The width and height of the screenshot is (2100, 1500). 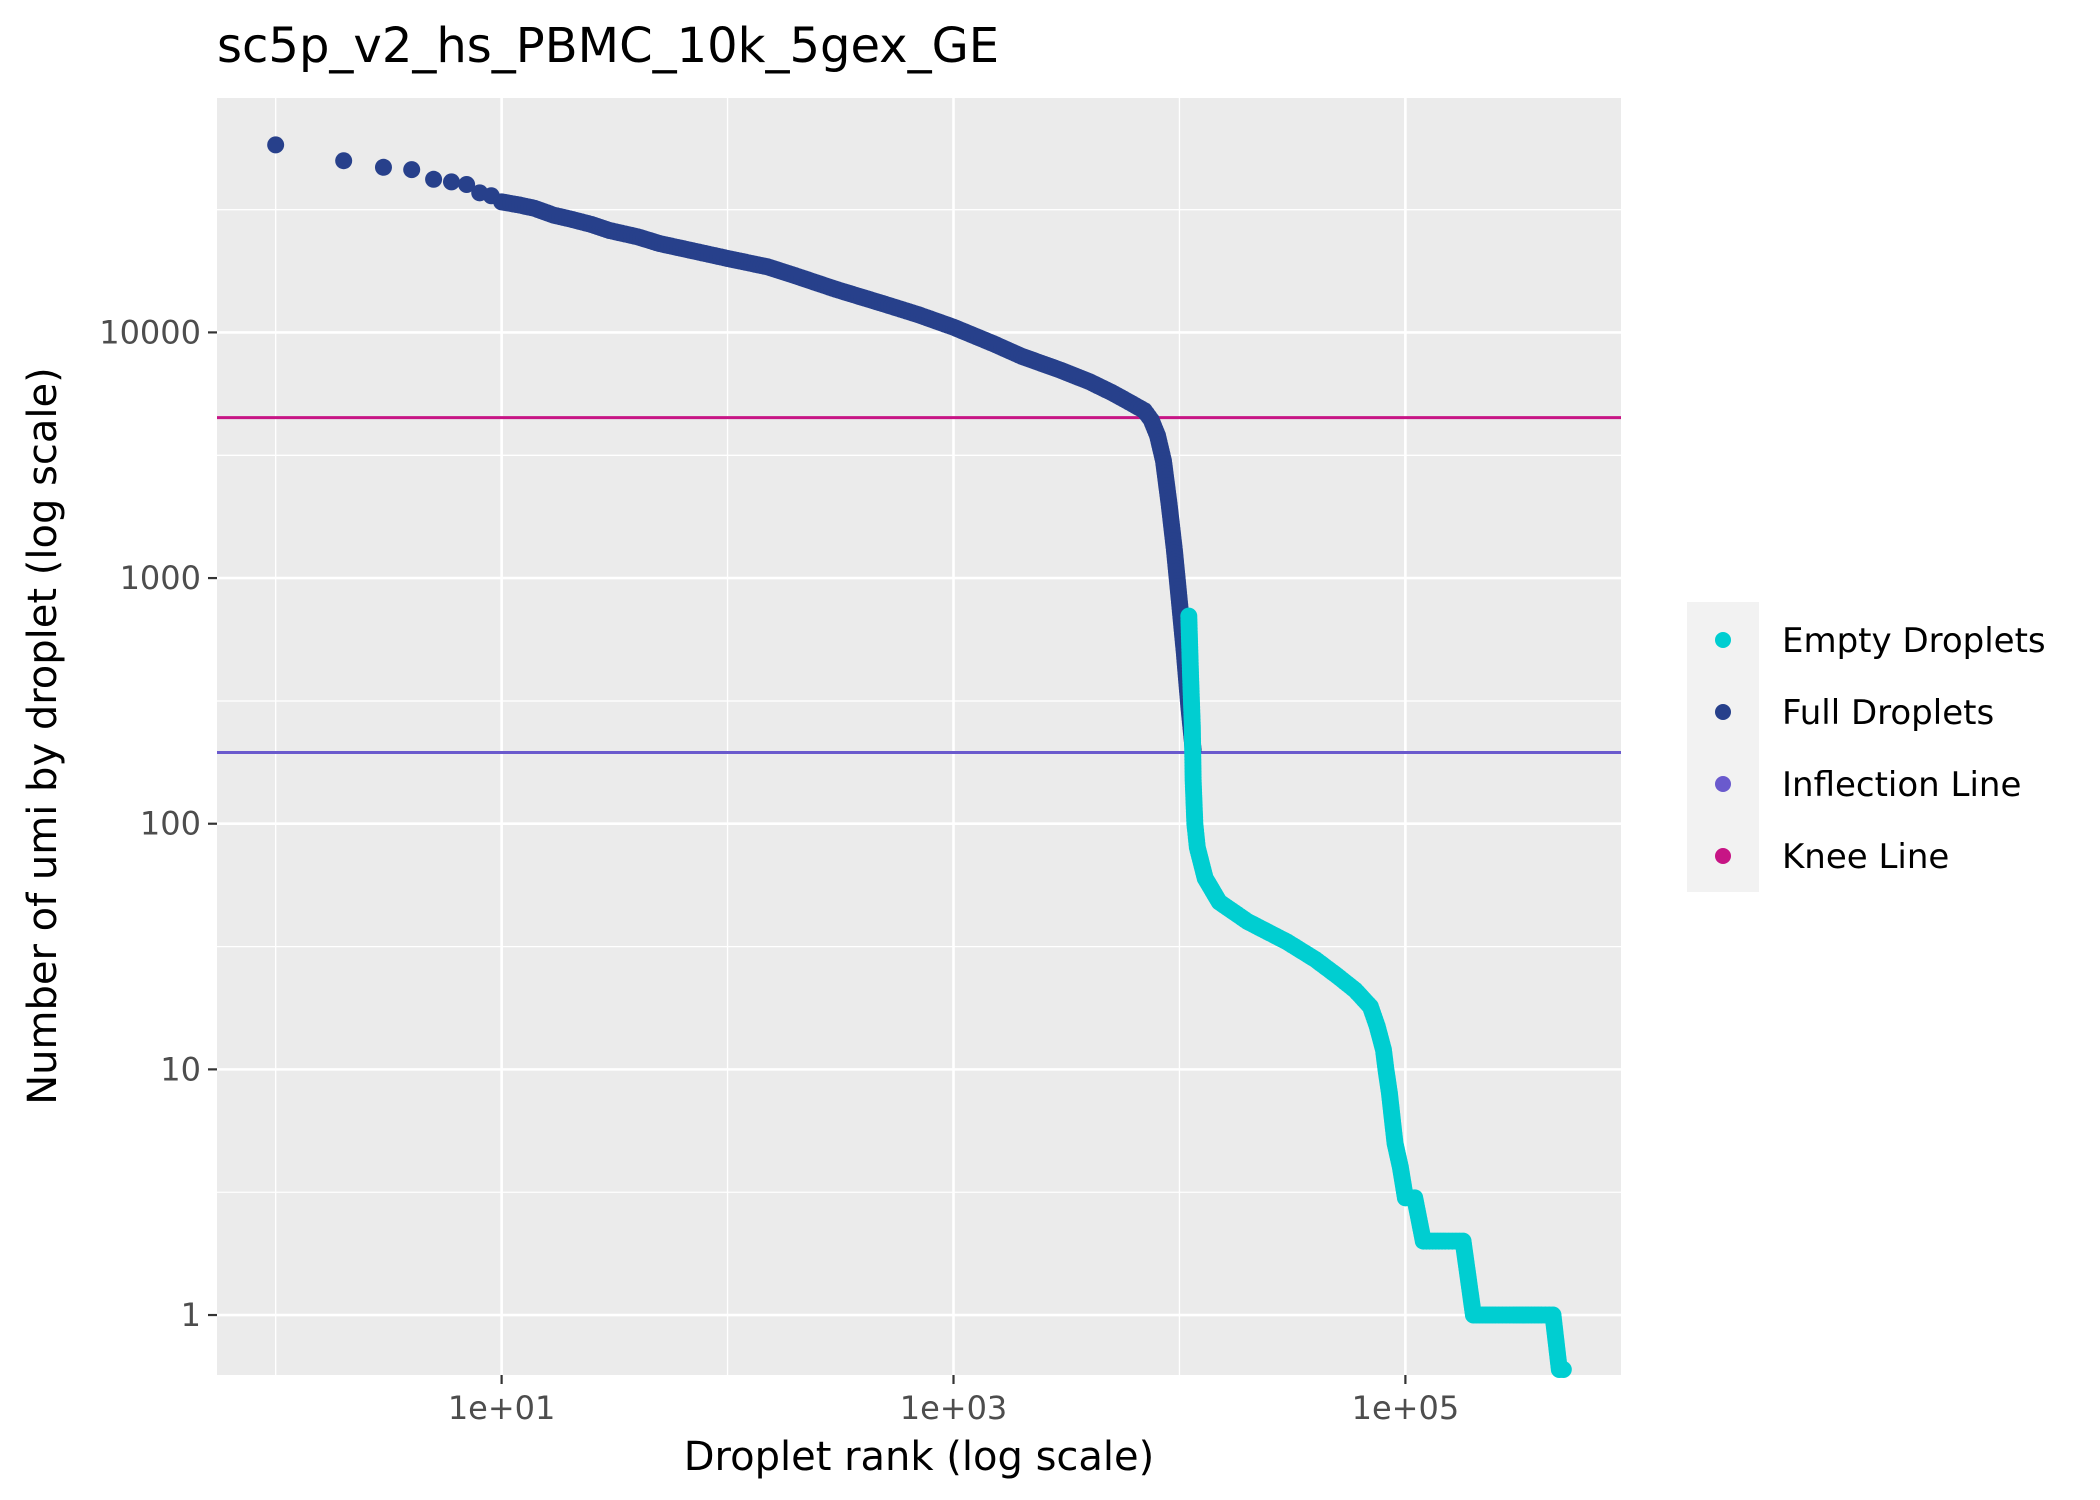 What do you see at coordinates (180, 1069) in the screenshot?
I see `y-tick-label: 10` at bounding box center [180, 1069].